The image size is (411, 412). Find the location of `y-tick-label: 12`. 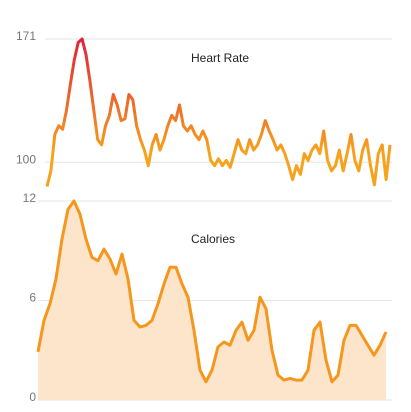

y-tick-label: 12 is located at coordinates (30, 198).